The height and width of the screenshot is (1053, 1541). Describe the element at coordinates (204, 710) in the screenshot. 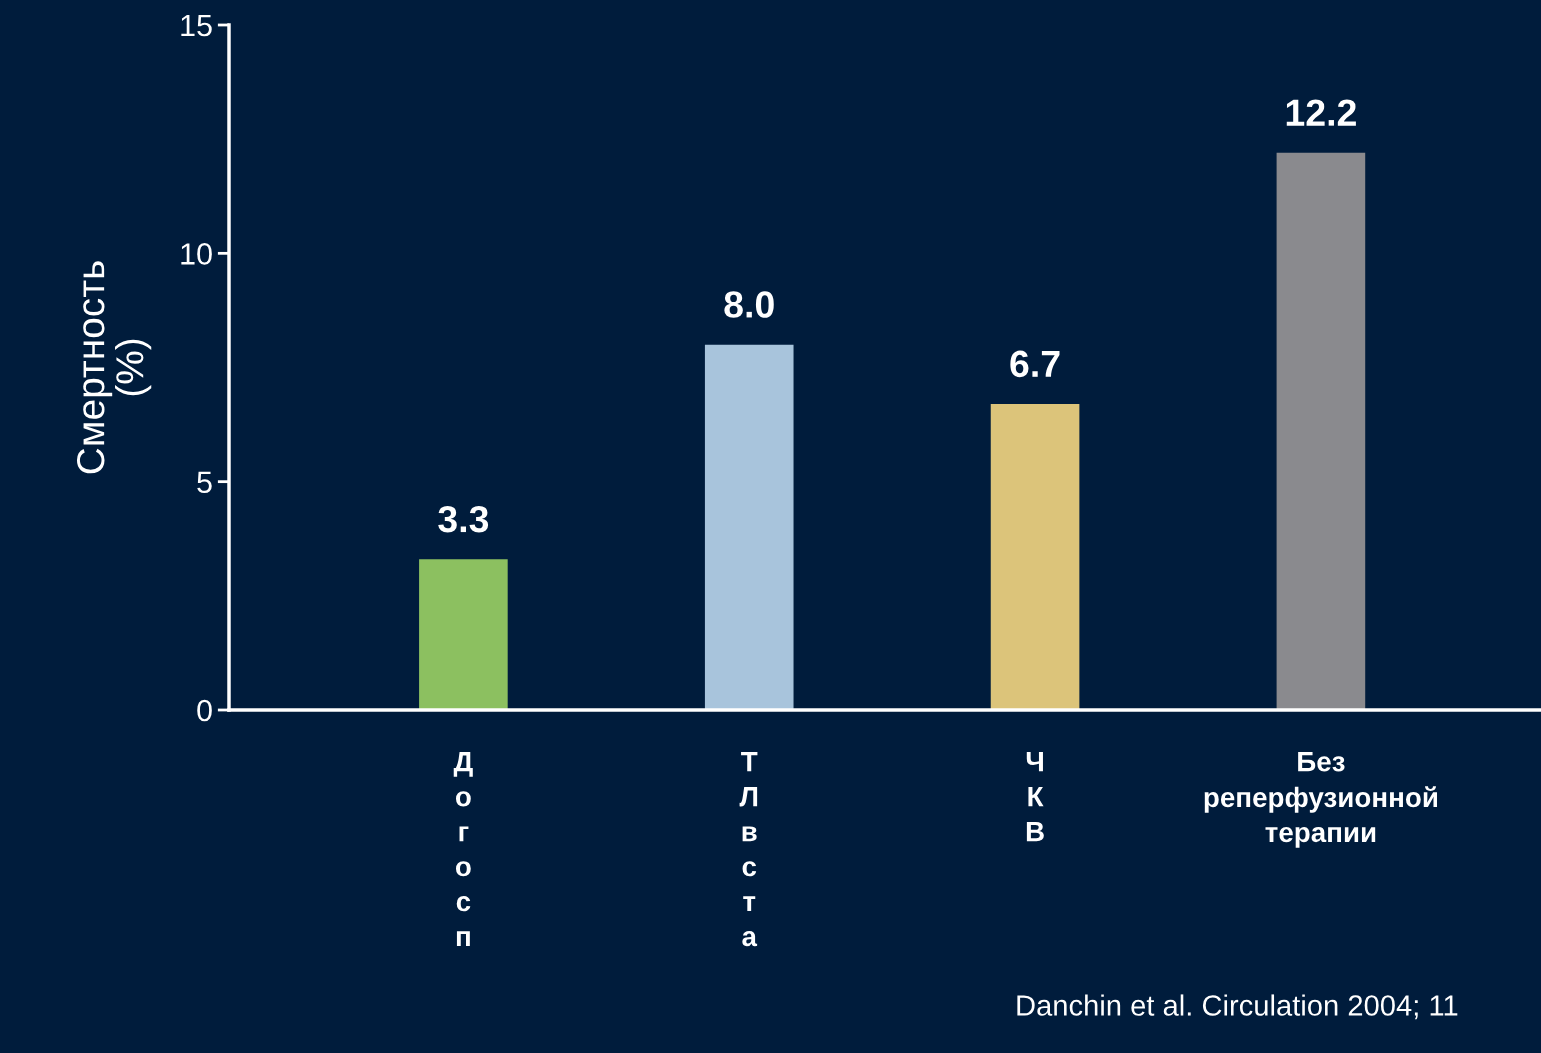

I see `y-tick-label: 0` at that location.